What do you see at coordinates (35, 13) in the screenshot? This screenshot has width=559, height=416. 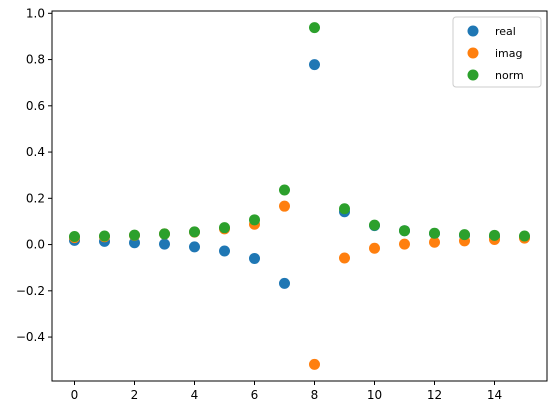 I see `y-tick-label: 1.0` at bounding box center [35, 13].